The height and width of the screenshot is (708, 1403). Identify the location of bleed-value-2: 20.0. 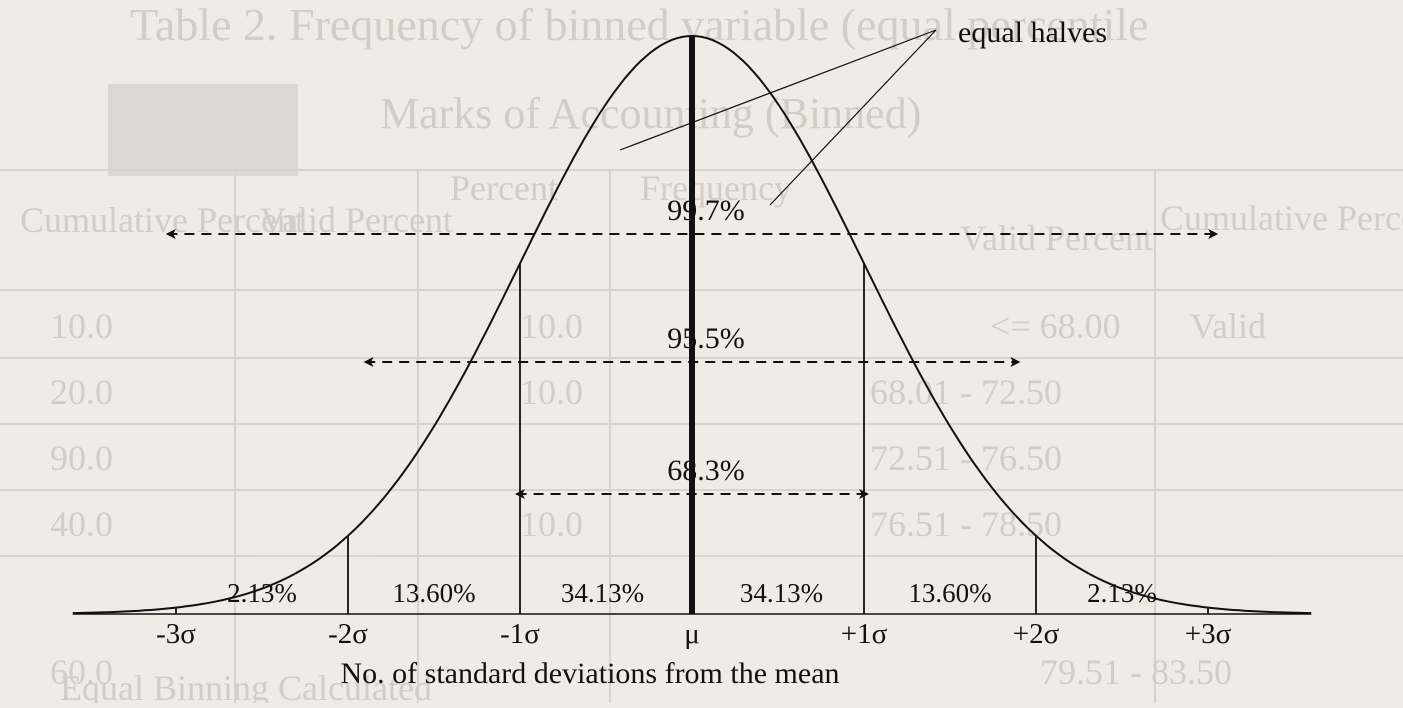
(81, 392).